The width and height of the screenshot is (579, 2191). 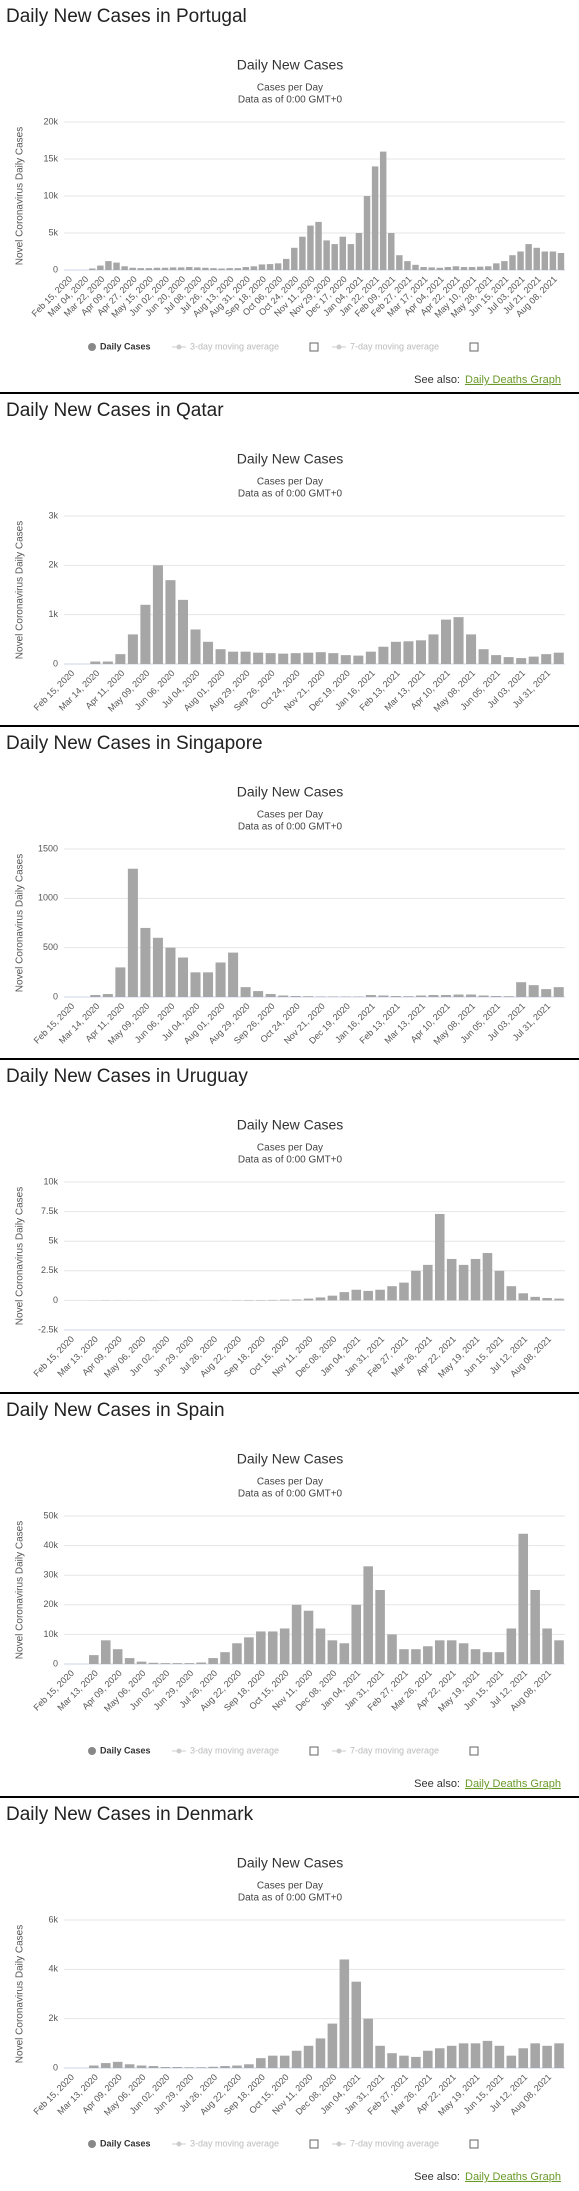 What do you see at coordinates (290, 482) in the screenshot?
I see `chart-subtitle: Cases per Day` at bounding box center [290, 482].